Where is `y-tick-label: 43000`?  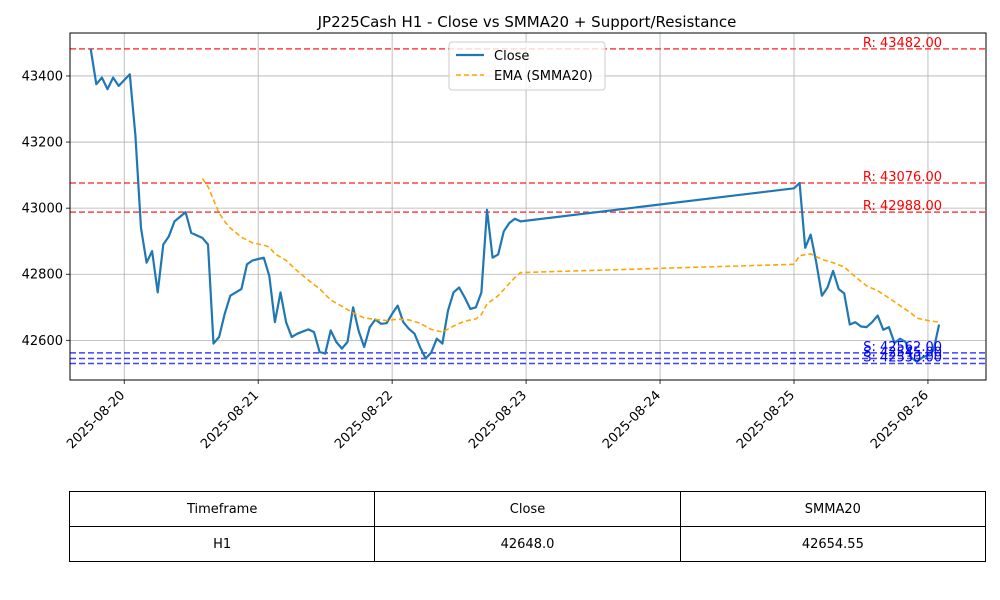 y-tick-label: 43000 is located at coordinates (42, 209).